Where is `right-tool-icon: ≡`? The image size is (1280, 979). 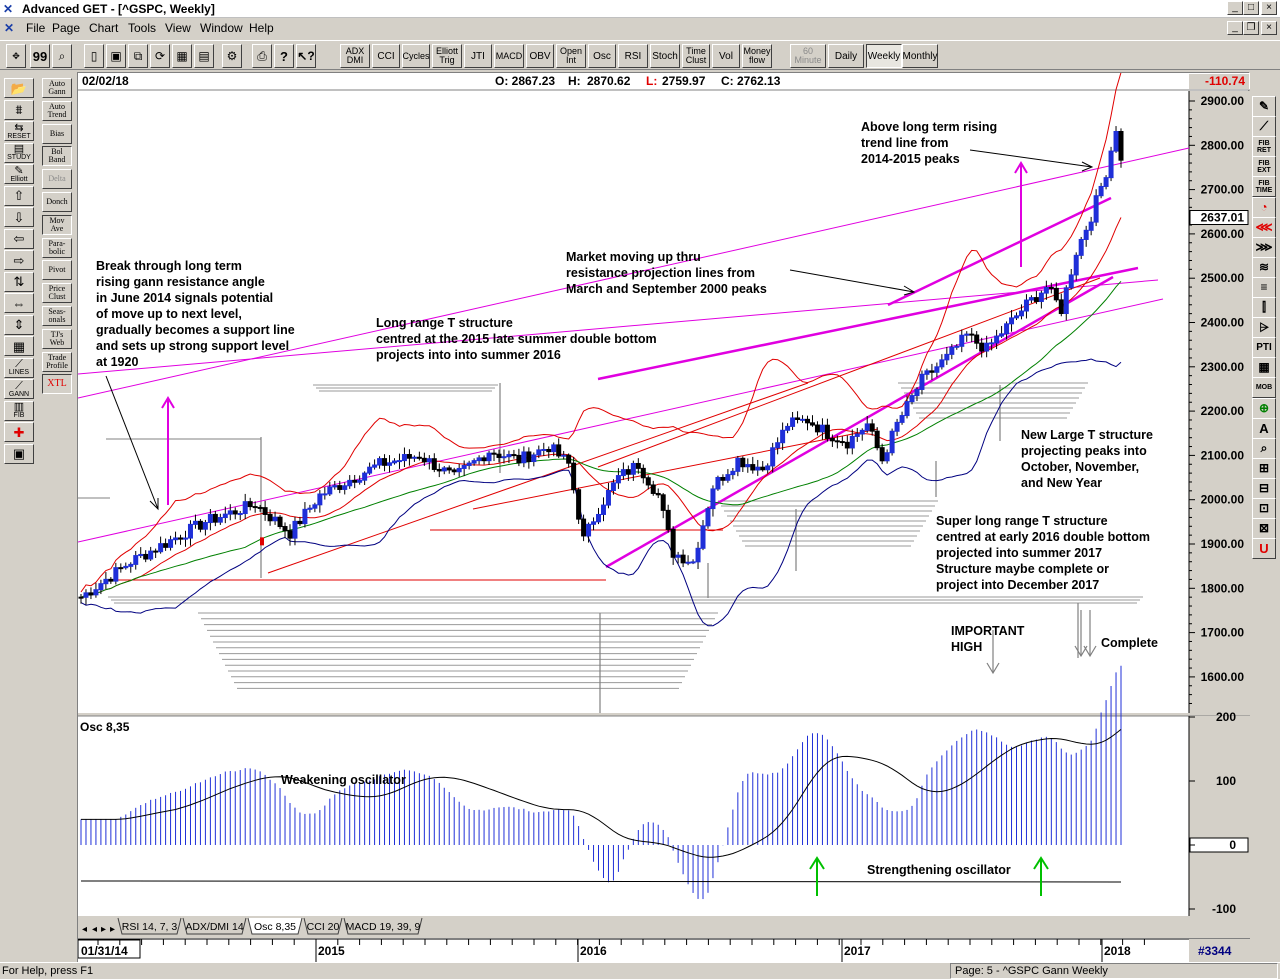 right-tool-icon: ≡ is located at coordinates (1264, 287).